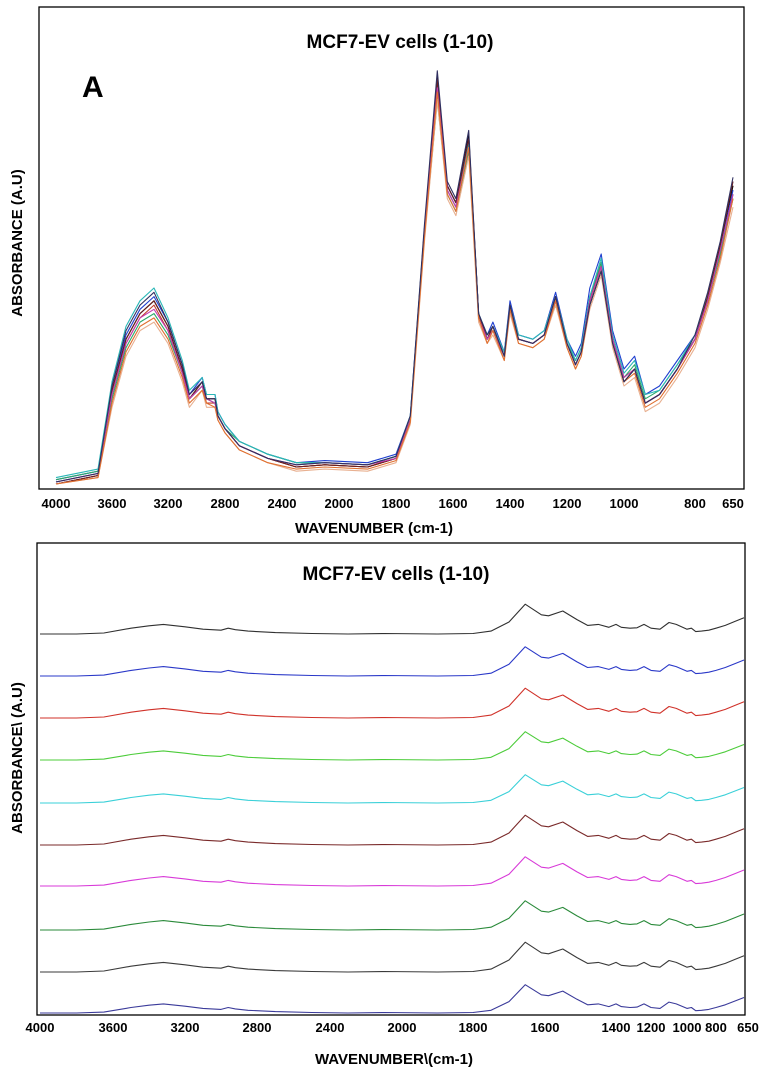 This screenshot has width=767, height=1076. I want to click on panel-a-title: MCF7-EV cells (1-10), so click(400, 42).